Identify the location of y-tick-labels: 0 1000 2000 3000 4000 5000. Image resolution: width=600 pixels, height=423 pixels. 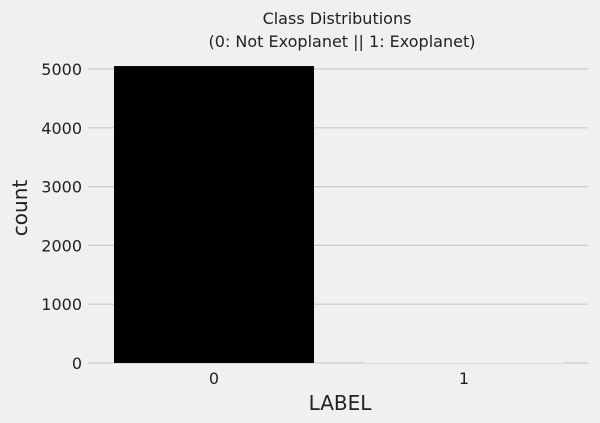
(61, 216).